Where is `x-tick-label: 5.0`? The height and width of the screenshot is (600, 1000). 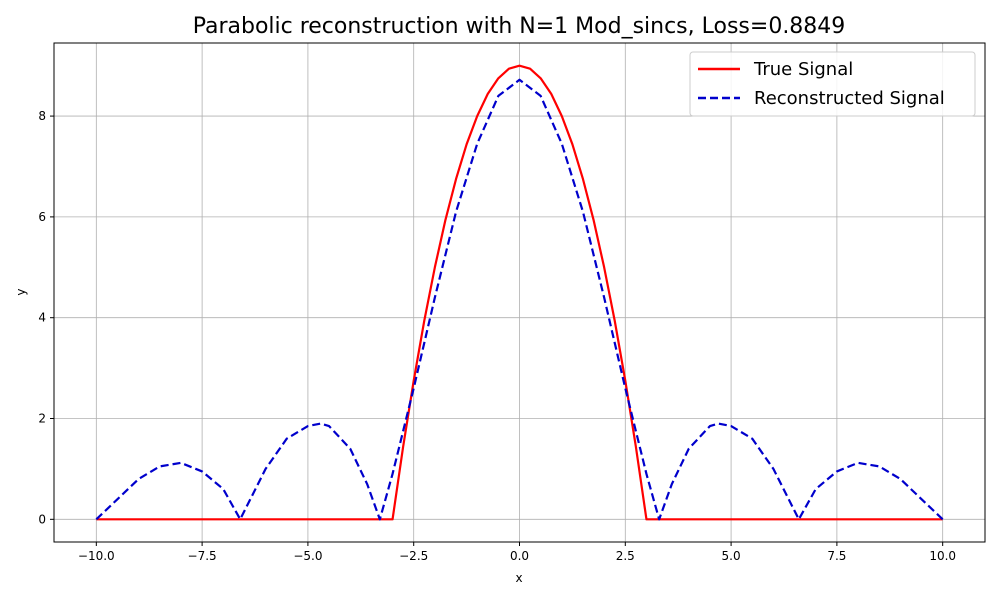
x-tick-label: 5.0 is located at coordinates (731, 556).